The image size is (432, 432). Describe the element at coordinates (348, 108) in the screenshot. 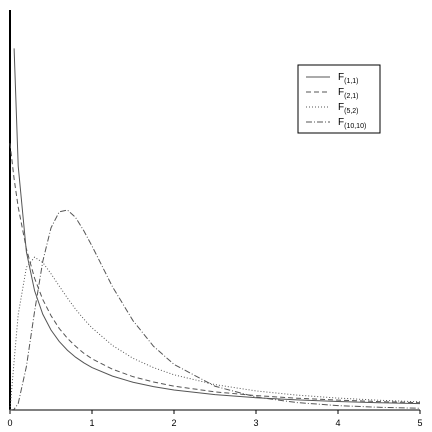

I see `legend-label: F(5,2)` at that location.